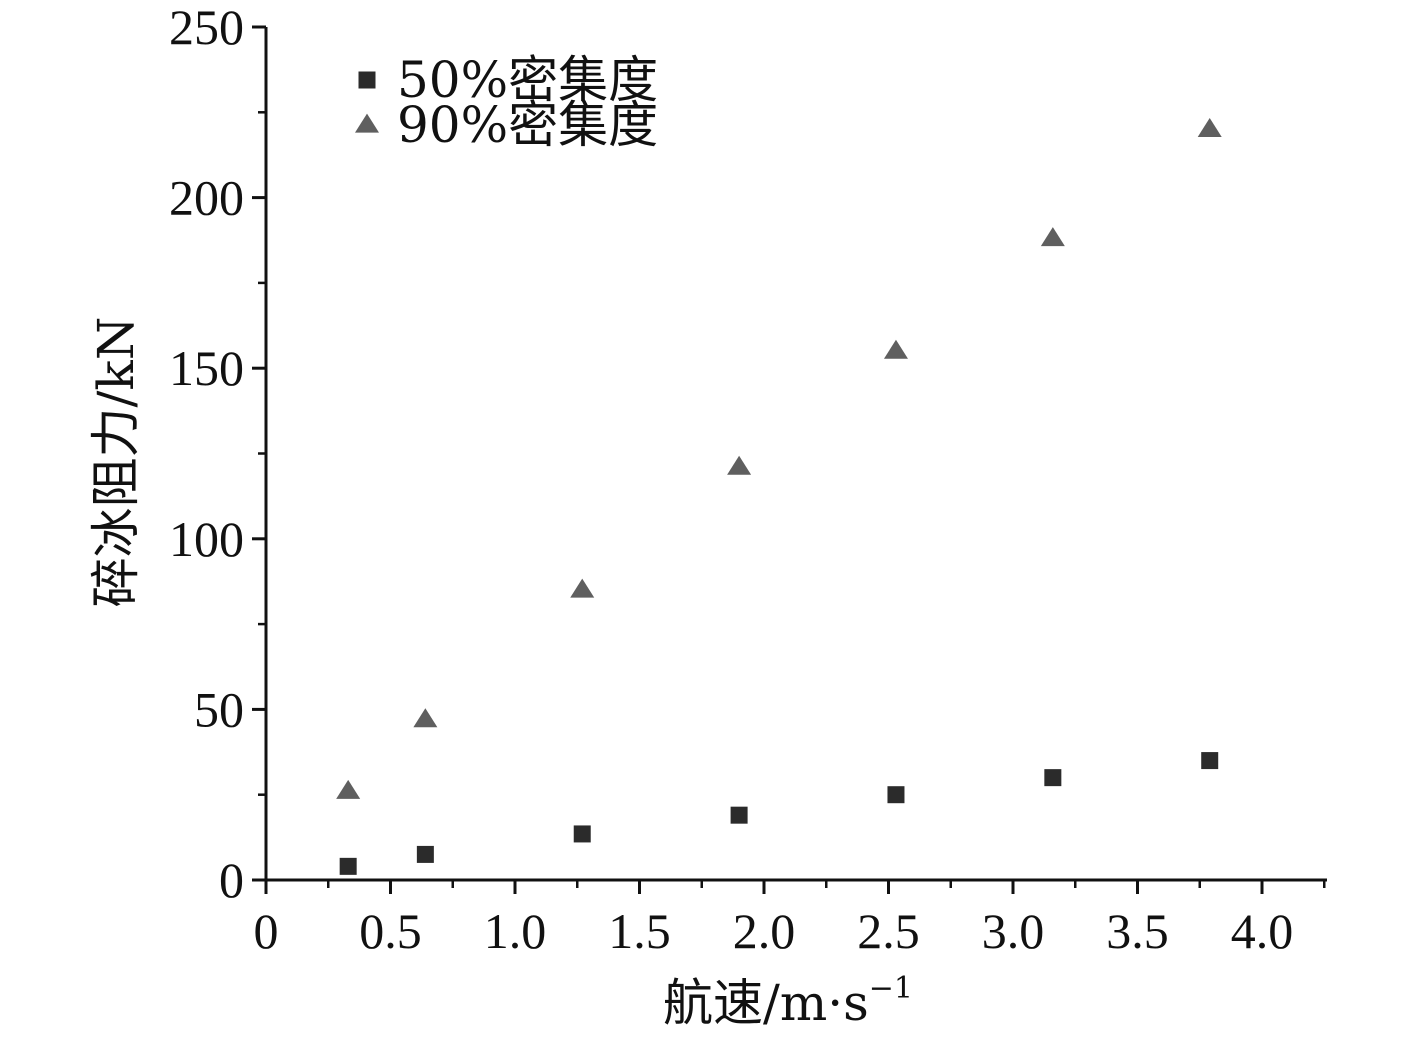 Image resolution: width=1417 pixels, height=1042 pixels. Describe the element at coordinates (1262, 931) in the screenshot. I see `x-tick-label: 4.0` at that location.